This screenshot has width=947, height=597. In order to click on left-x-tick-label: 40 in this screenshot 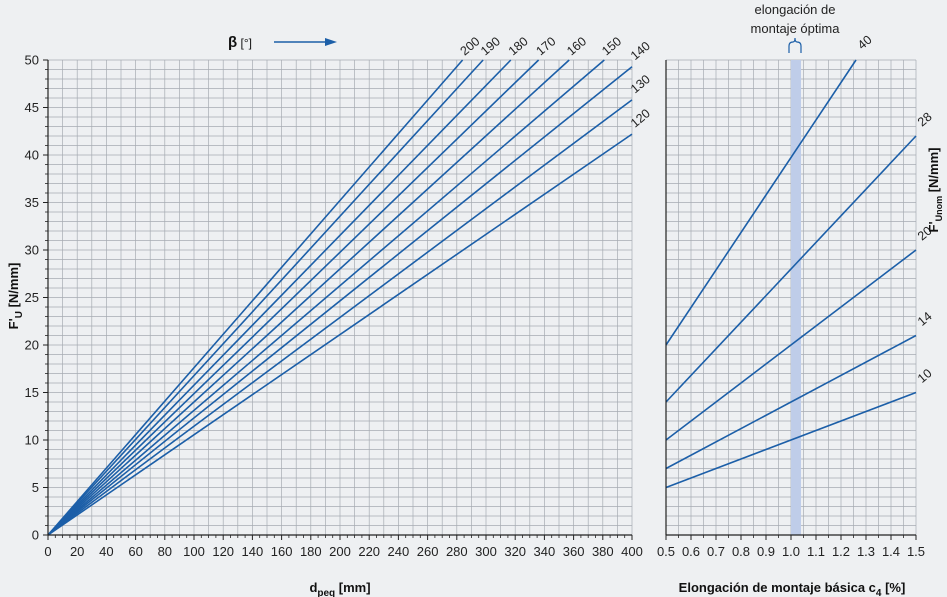, I will do `click(106, 551)`.